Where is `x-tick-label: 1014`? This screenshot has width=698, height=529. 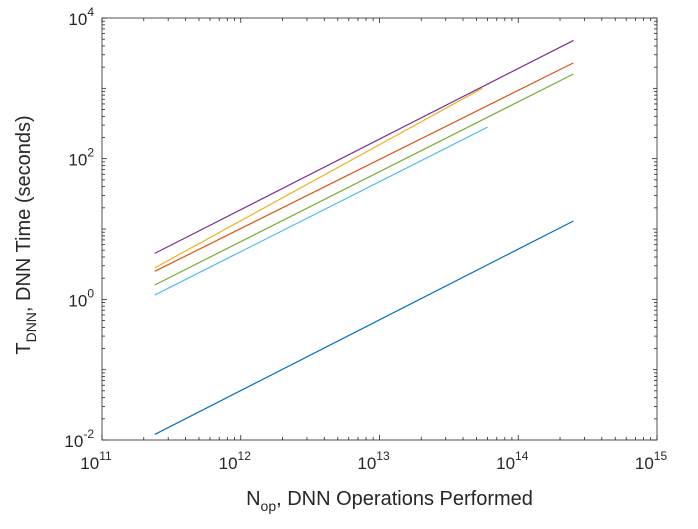 x-tick-label: 1014 is located at coordinates (512, 461).